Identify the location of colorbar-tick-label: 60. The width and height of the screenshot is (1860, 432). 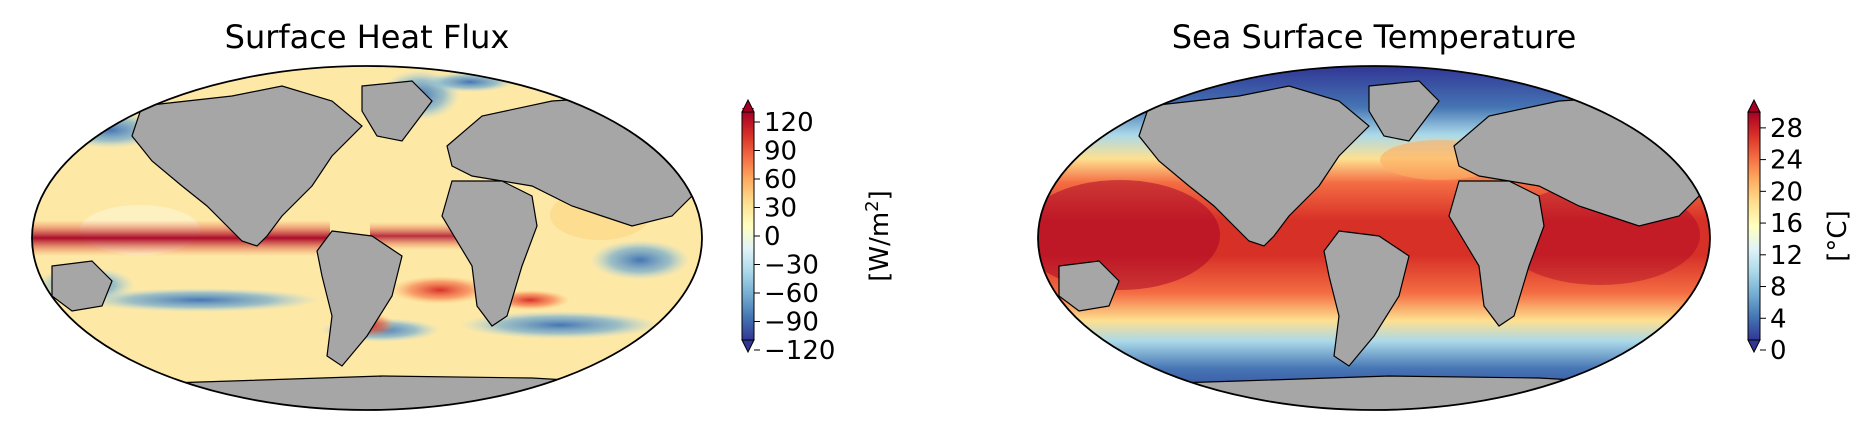
(780, 180).